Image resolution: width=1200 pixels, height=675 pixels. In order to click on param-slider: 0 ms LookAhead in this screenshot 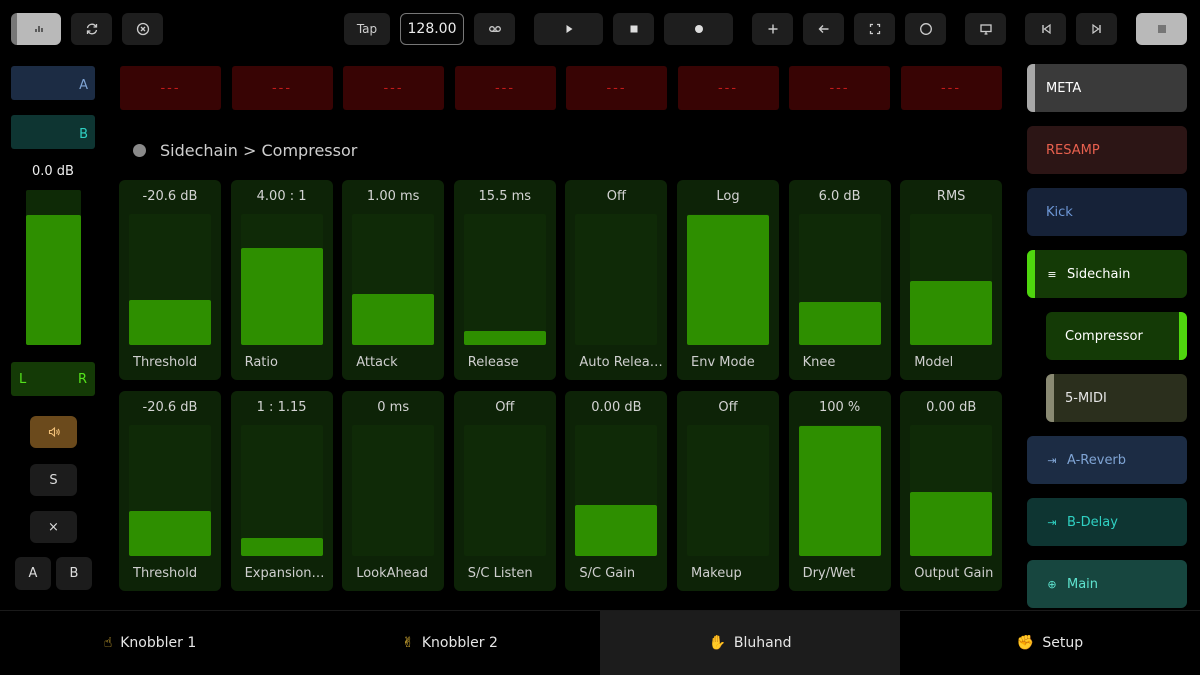, I will do `click(393, 491)`.